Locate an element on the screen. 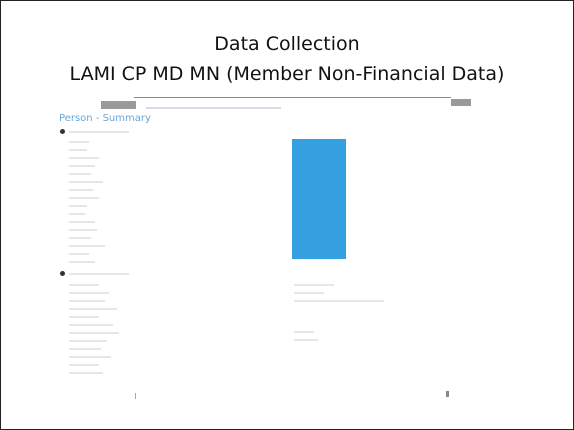 The height and width of the screenshot is (430, 574). section-heading: Person - Summary is located at coordinates (105, 118).